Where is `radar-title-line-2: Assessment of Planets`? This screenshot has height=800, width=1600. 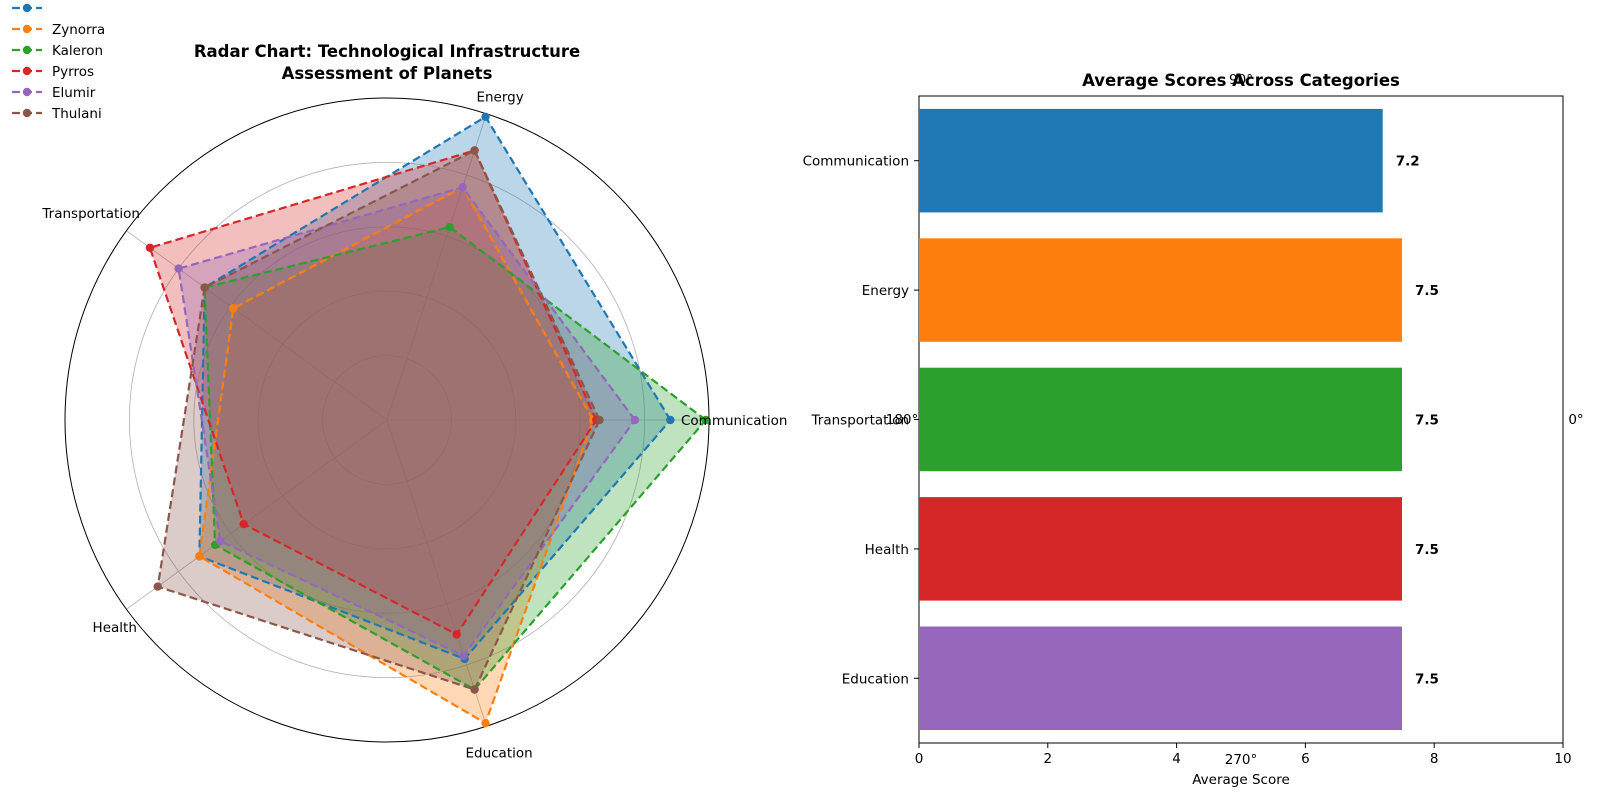
radar-title-line-2: Assessment of Planets is located at coordinates (387, 73).